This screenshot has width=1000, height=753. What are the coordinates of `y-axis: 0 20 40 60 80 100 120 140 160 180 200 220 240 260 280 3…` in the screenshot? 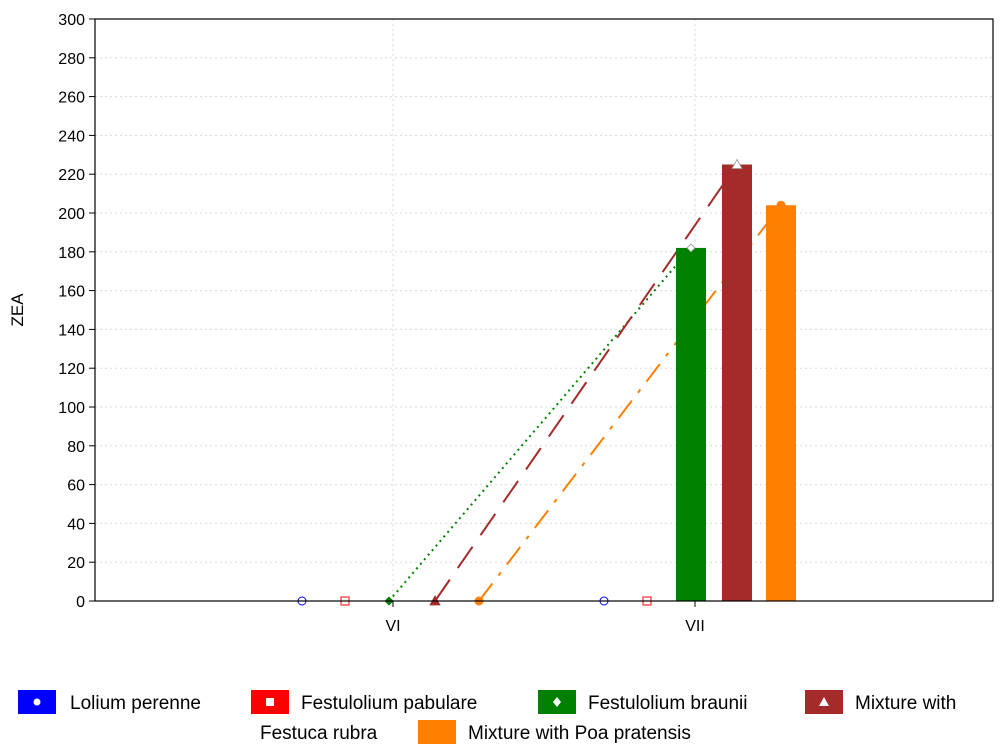 It's located at (76, 311).